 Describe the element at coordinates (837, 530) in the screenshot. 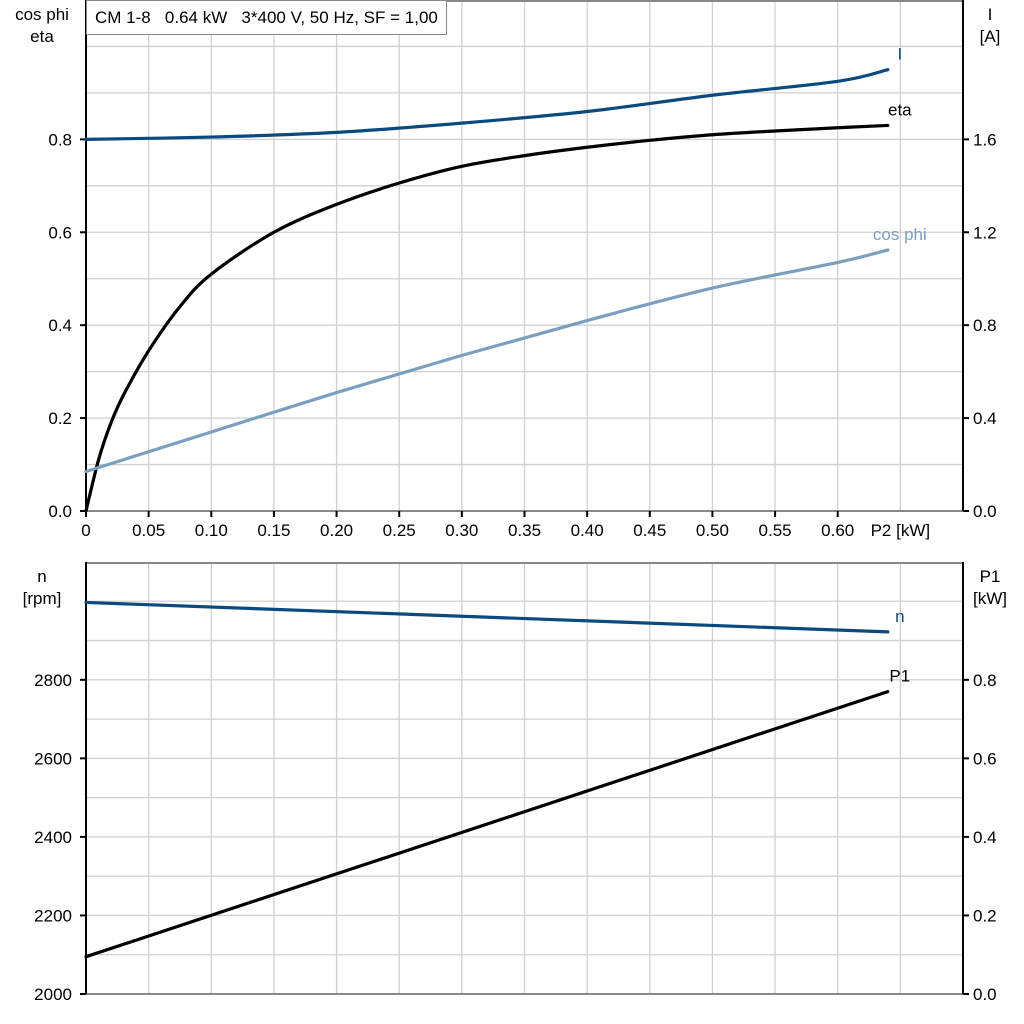

I see `x-tick-label: 0.60` at that location.